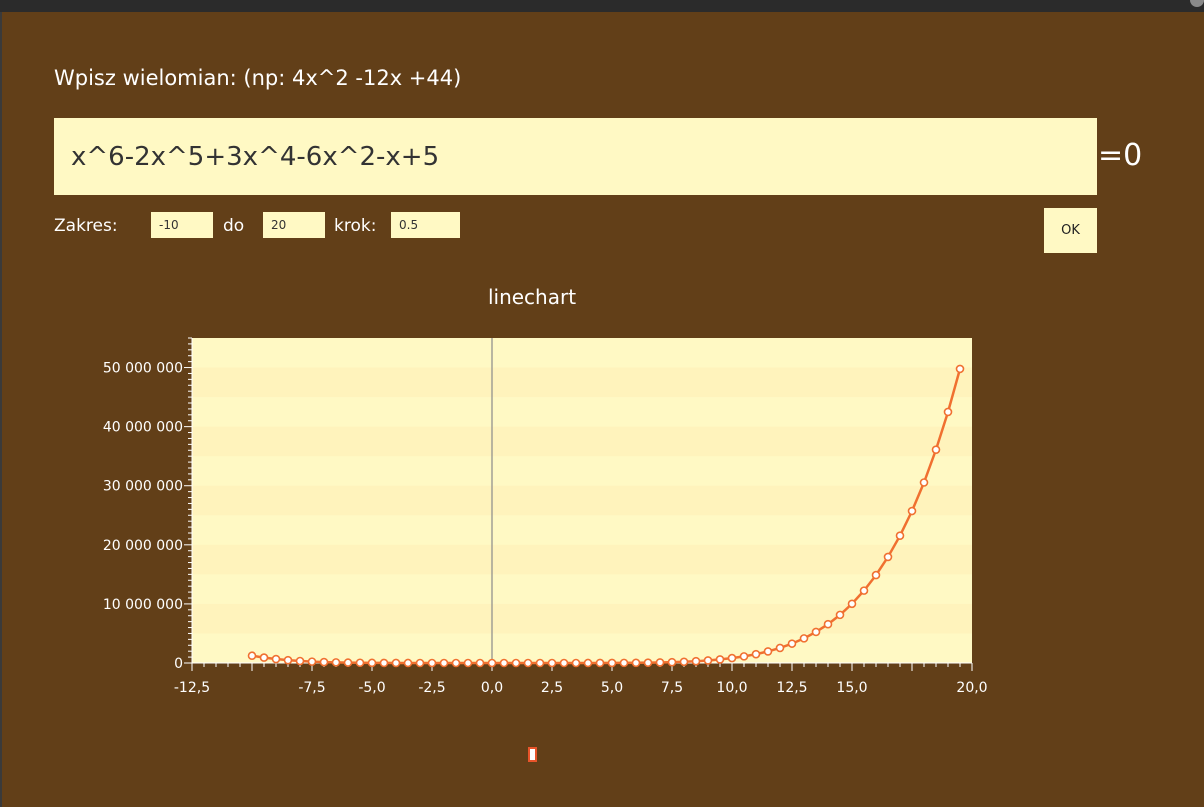 This screenshot has width=1204, height=807. Describe the element at coordinates (1197, 3) in the screenshot. I see `window-control-icon` at that location.